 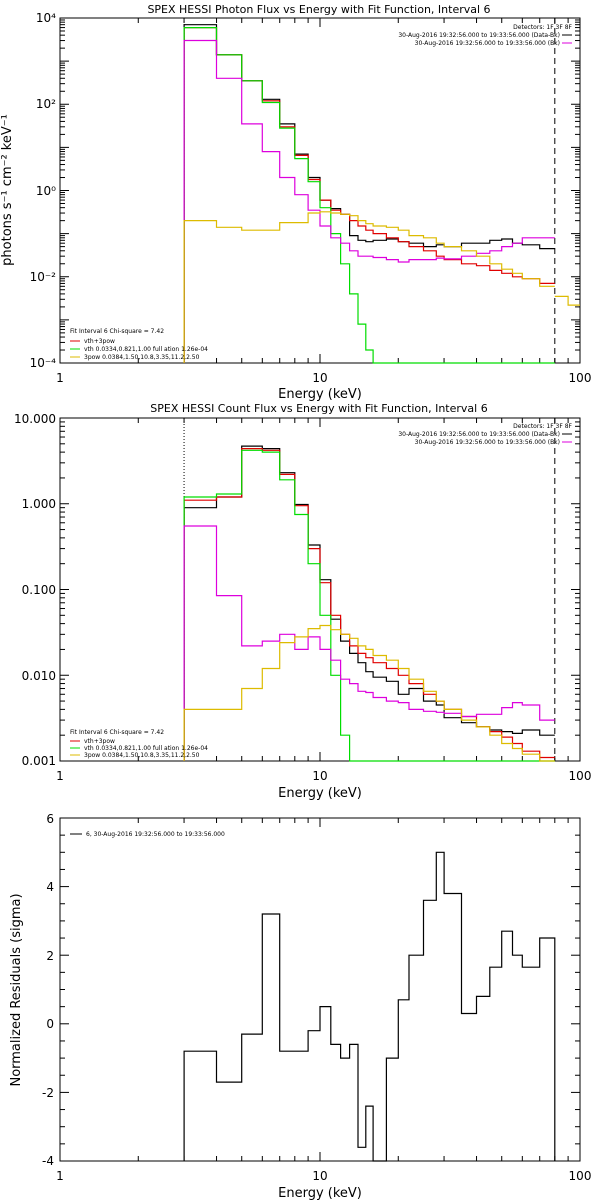 What do you see at coordinates (43, 363) in the screenshot?
I see `photon-y-tick-1e-4: 10⁻⁴` at bounding box center [43, 363].